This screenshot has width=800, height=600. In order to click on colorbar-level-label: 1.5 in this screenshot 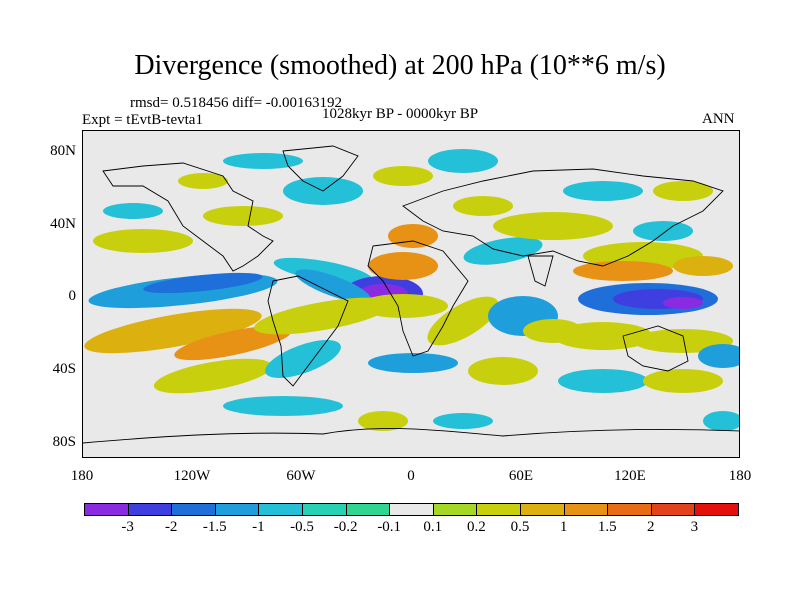, I will do `click(607, 527)`.